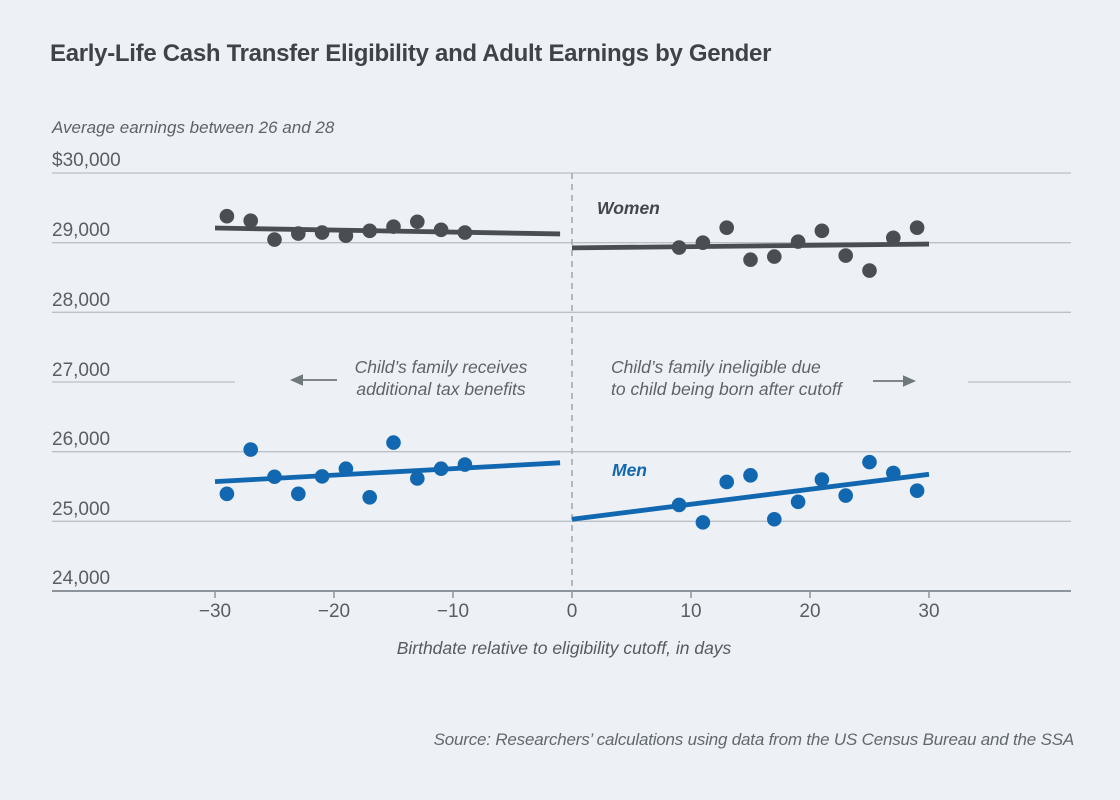  I want to click on y-tick-label: 26,000, so click(81, 439).